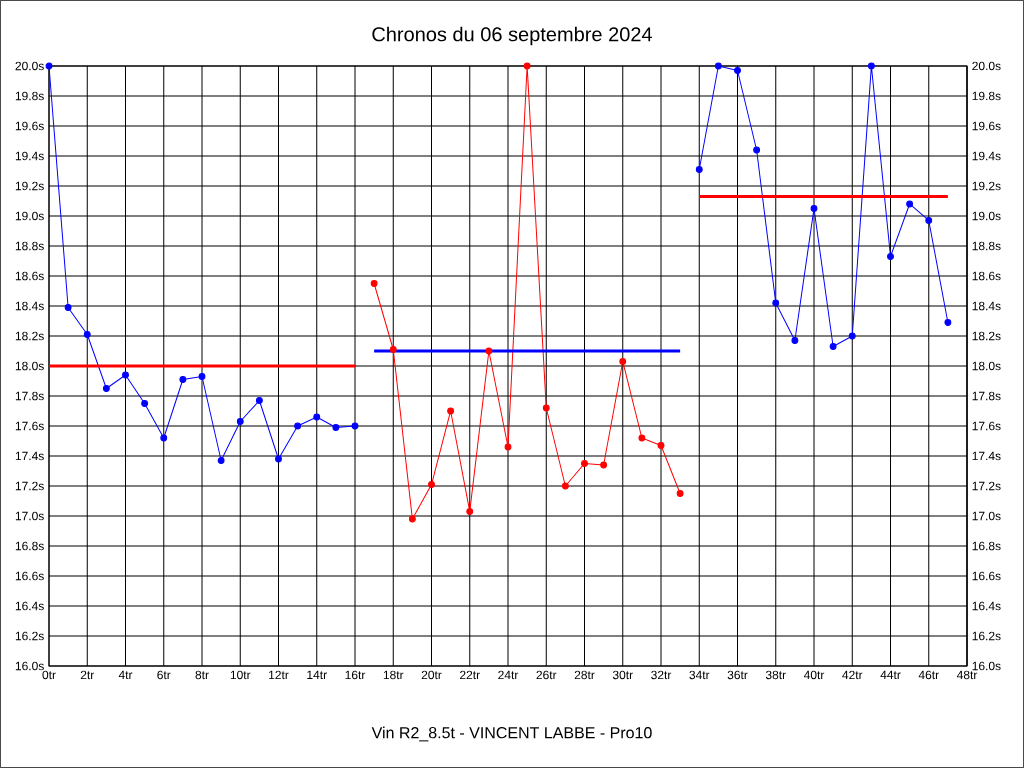 The height and width of the screenshot is (768, 1024). What do you see at coordinates (699, 675) in the screenshot?
I see `x-tick-label: 34tr` at bounding box center [699, 675].